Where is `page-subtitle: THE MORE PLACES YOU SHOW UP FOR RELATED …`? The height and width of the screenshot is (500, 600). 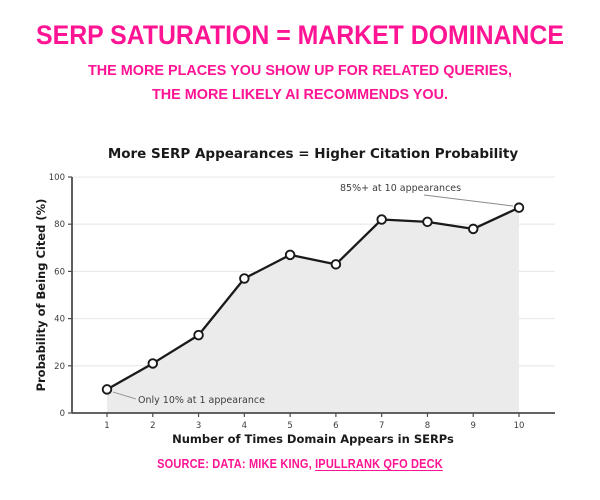 page-subtitle: THE MORE PLACES YOU SHOW UP FOR RELATED … is located at coordinates (300, 83).